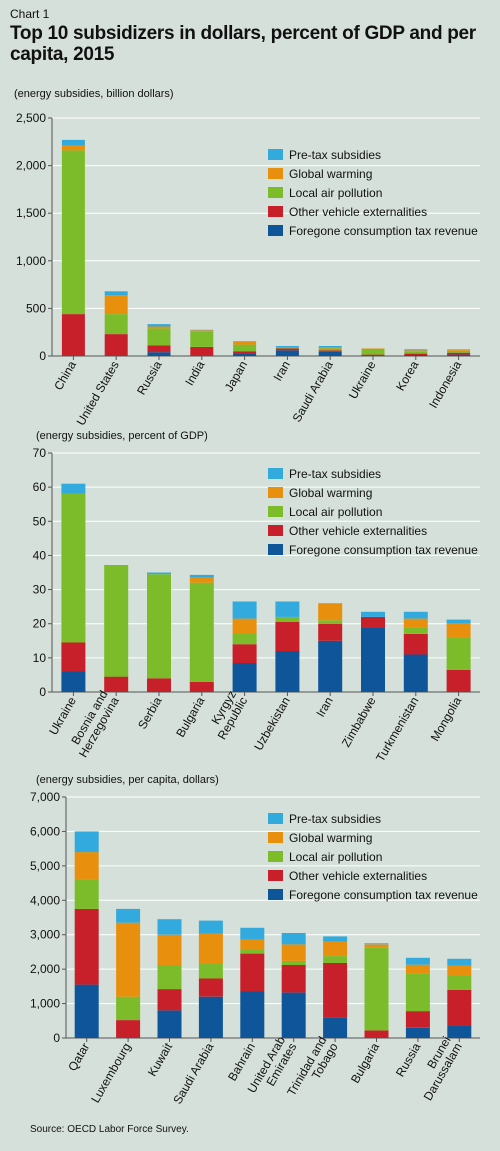 Image resolution: width=500 pixels, height=1151 pixels. I want to click on chart-3-subtitle: (energy subsidies, per capita, dollars), so click(127, 780).